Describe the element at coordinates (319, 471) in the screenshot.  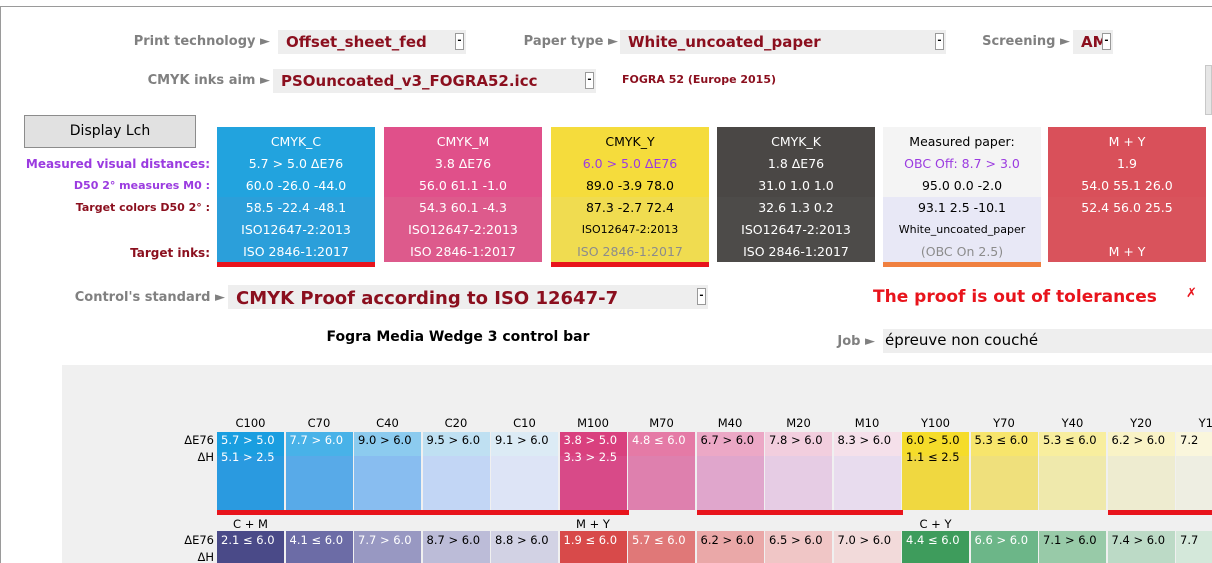
I see `wedge-patch: 7.7 > 6.0` at that location.